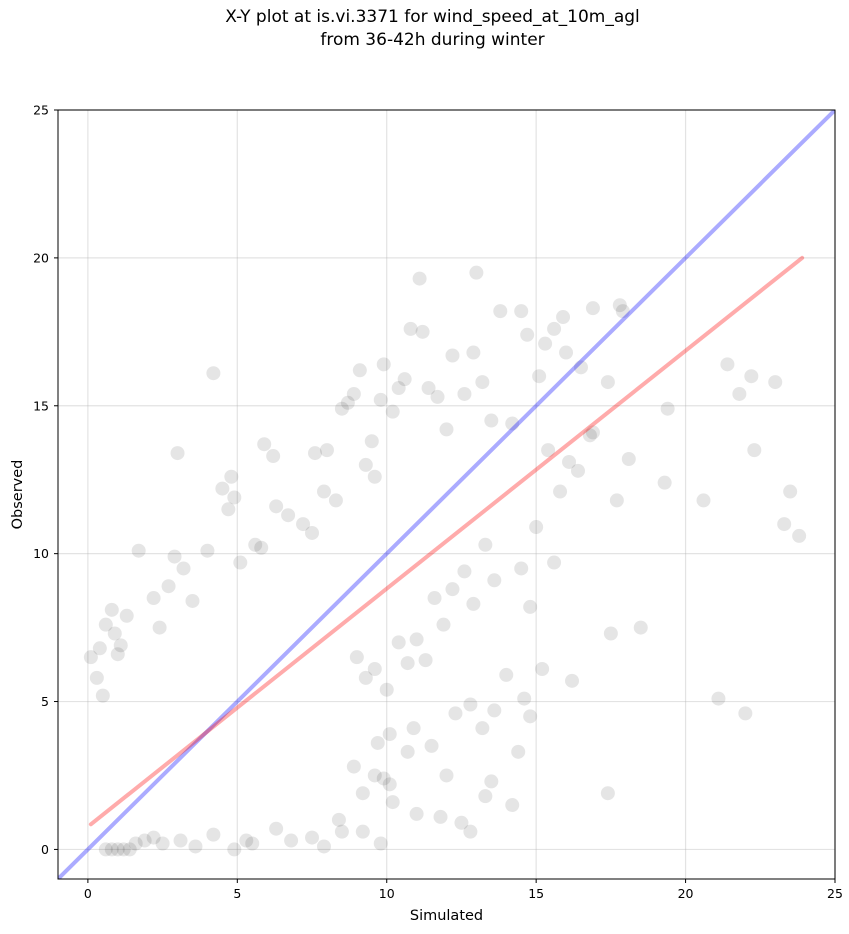  I want to click on y-tick-label: 10, so click(41, 553).